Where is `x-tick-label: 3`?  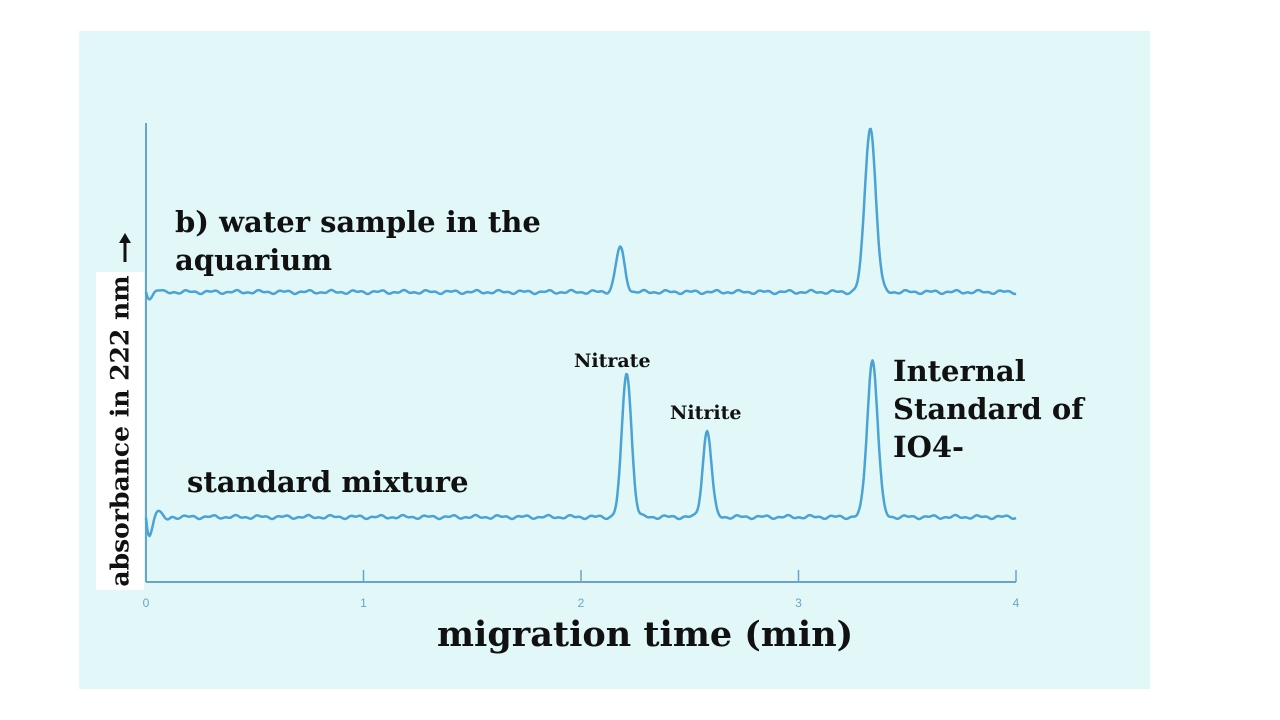
x-tick-label: 3 is located at coordinates (798, 603).